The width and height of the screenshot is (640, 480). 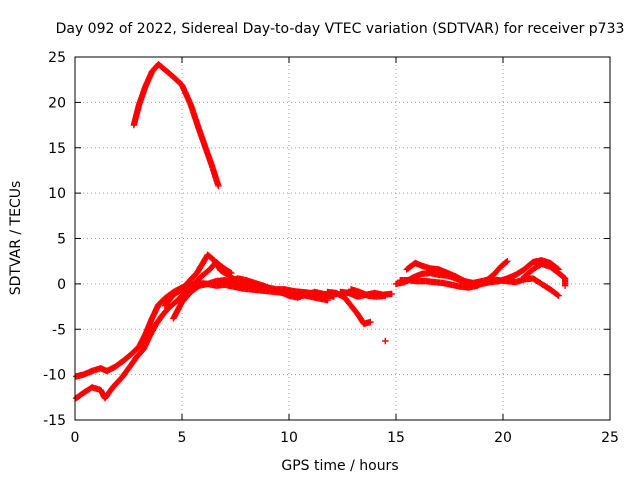 What do you see at coordinates (57, 103) in the screenshot?
I see `y-tick-label: 20` at bounding box center [57, 103].